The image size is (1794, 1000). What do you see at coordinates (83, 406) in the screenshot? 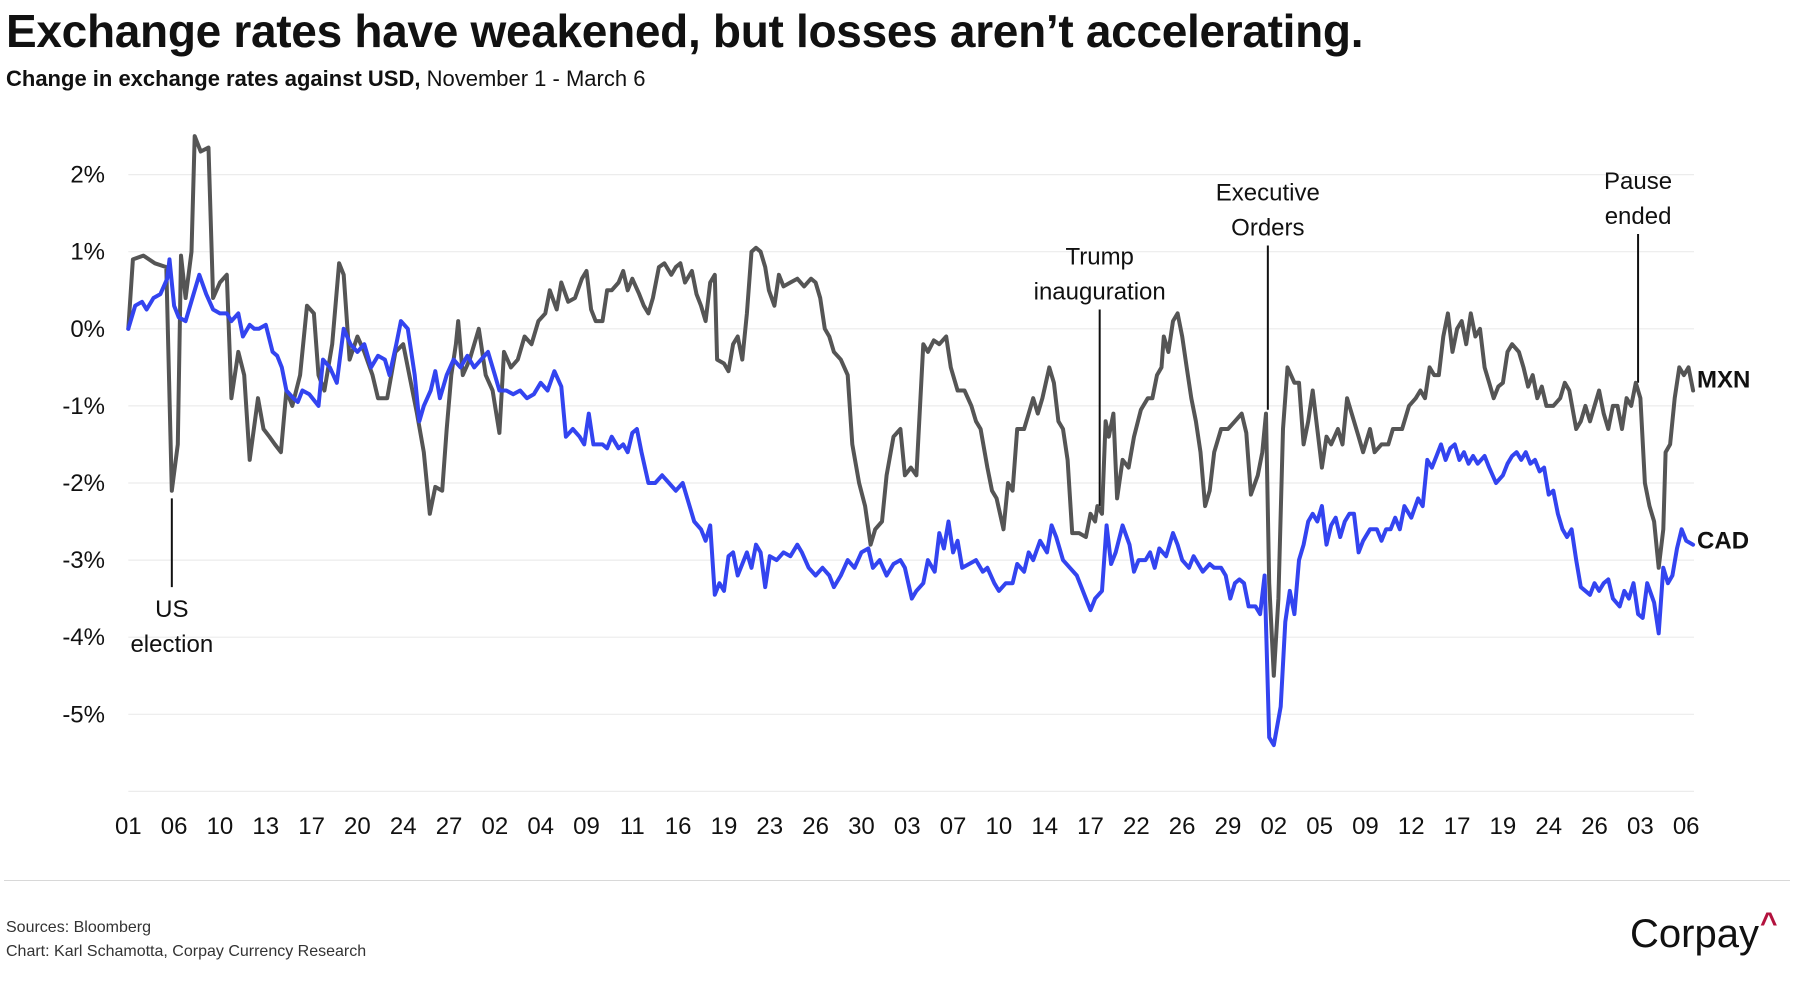
I see `y-tick-label: -1%` at bounding box center [83, 406].